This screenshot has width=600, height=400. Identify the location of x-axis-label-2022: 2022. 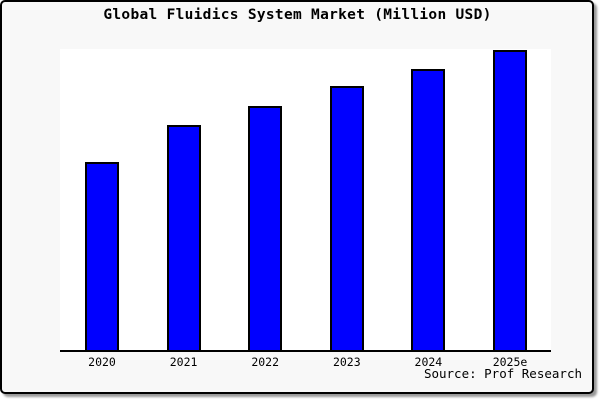
(265, 362).